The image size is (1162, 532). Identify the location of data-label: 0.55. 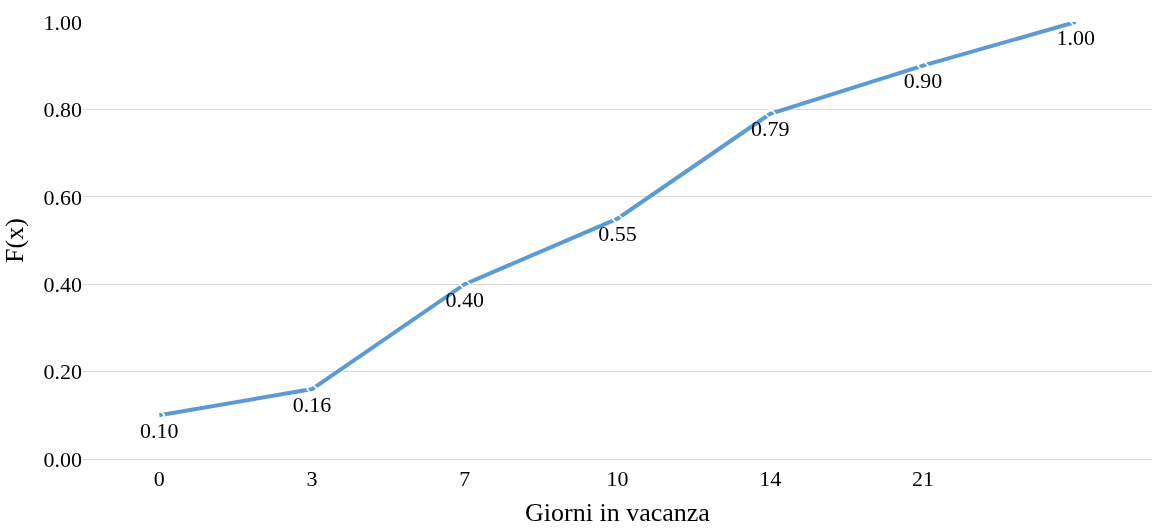
(617, 234).